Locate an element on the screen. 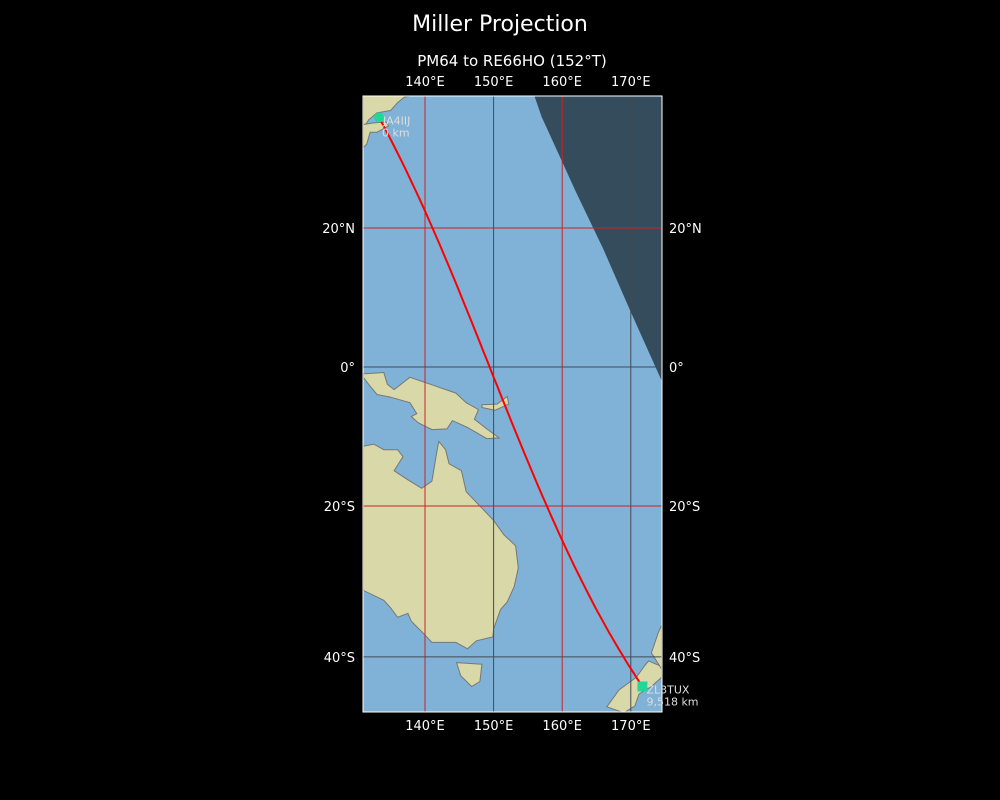 The width and height of the screenshot is (1000, 800). lat-tick-label-right: 20°S is located at coordinates (684, 507).